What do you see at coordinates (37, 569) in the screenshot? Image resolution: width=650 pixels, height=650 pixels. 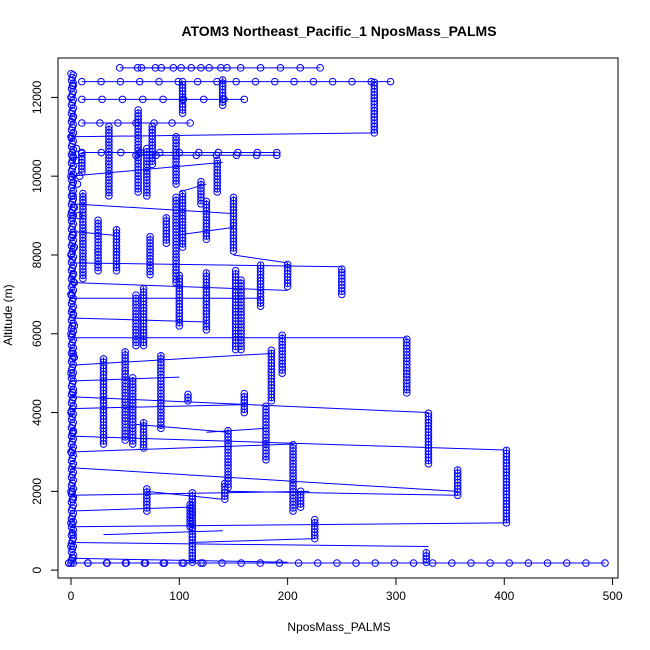 I see `y-tick-label: 0` at bounding box center [37, 569].